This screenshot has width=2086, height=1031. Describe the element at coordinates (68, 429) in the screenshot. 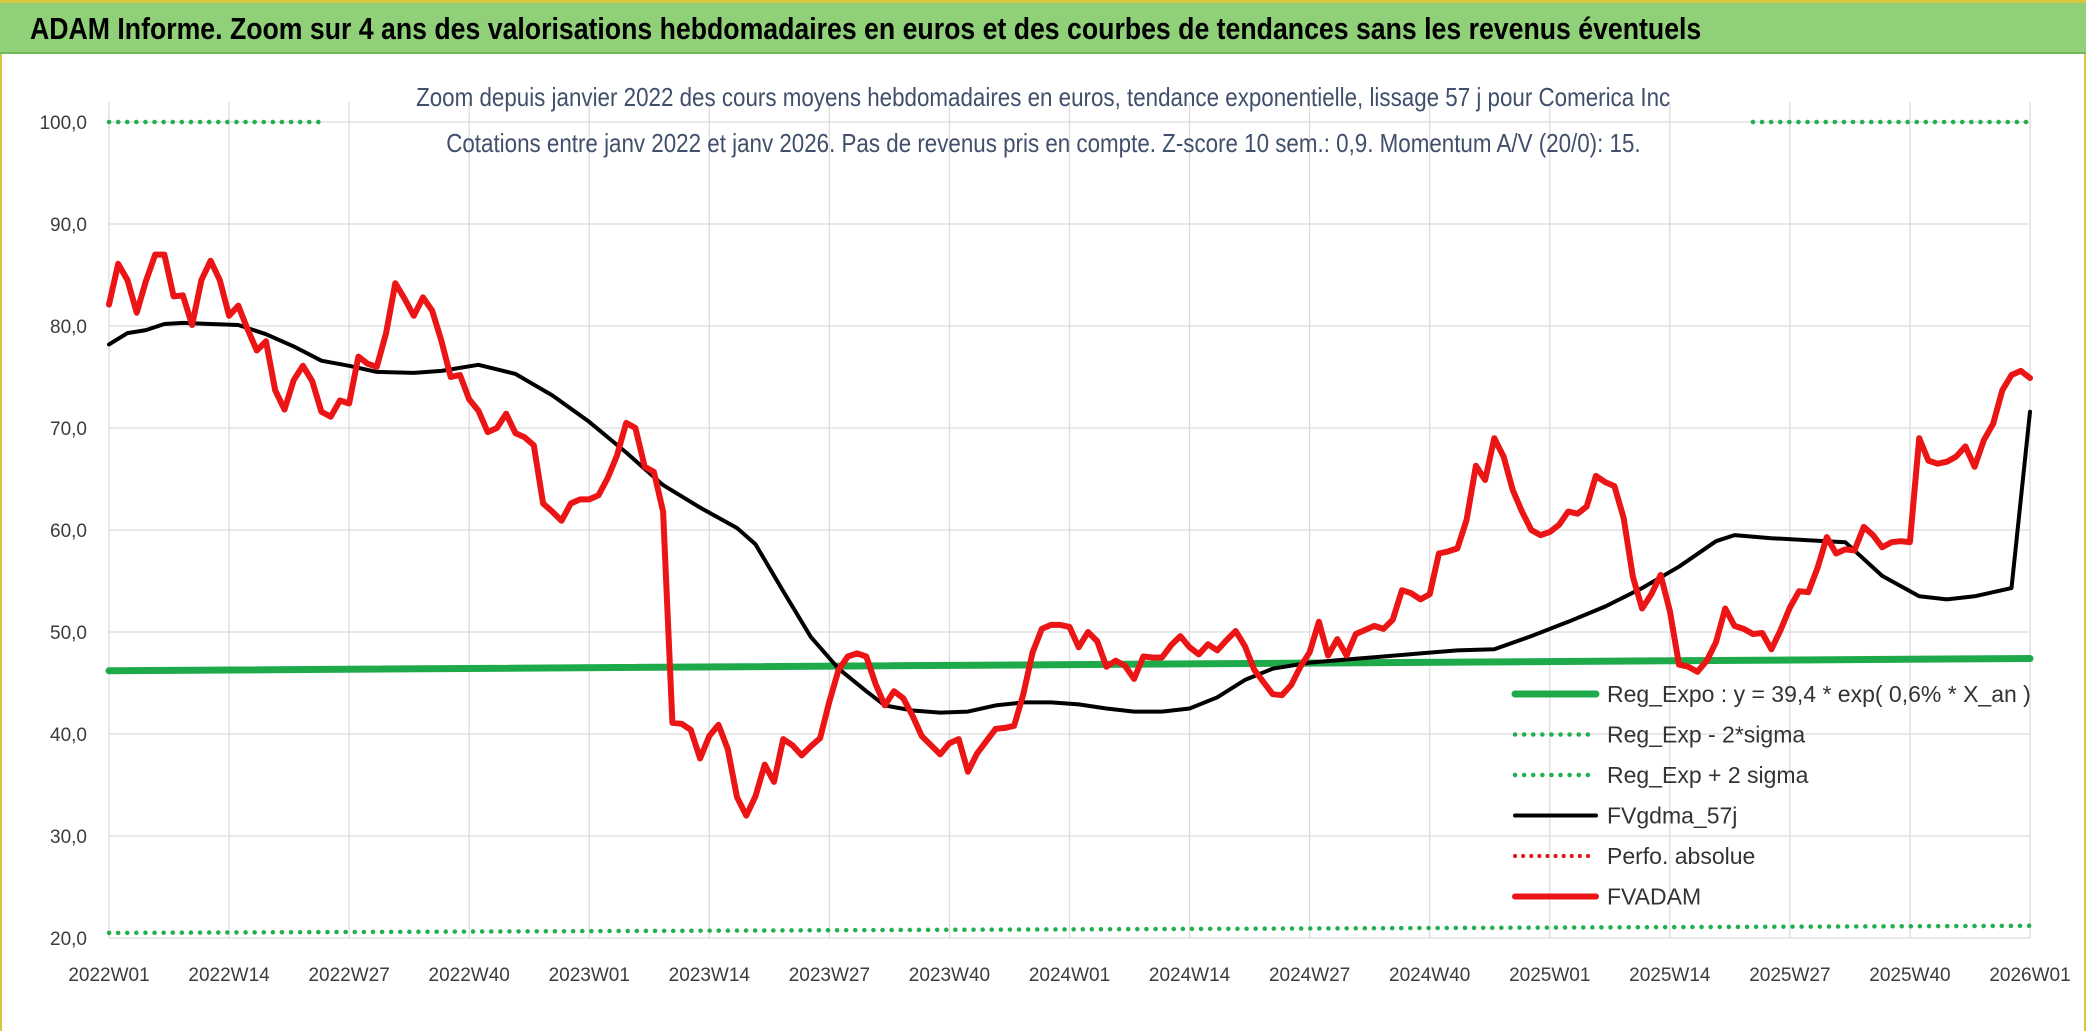

I see `y-tick-label: 70,0` at that location.